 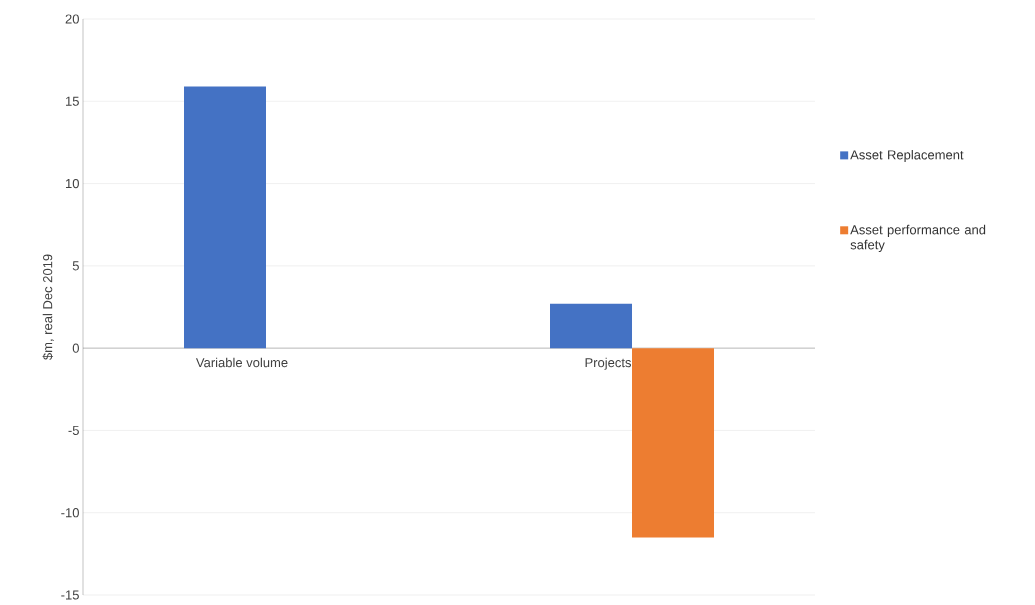 What do you see at coordinates (70, 513) in the screenshot?
I see `y-tick-label: -10` at bounding box center [70, 513].